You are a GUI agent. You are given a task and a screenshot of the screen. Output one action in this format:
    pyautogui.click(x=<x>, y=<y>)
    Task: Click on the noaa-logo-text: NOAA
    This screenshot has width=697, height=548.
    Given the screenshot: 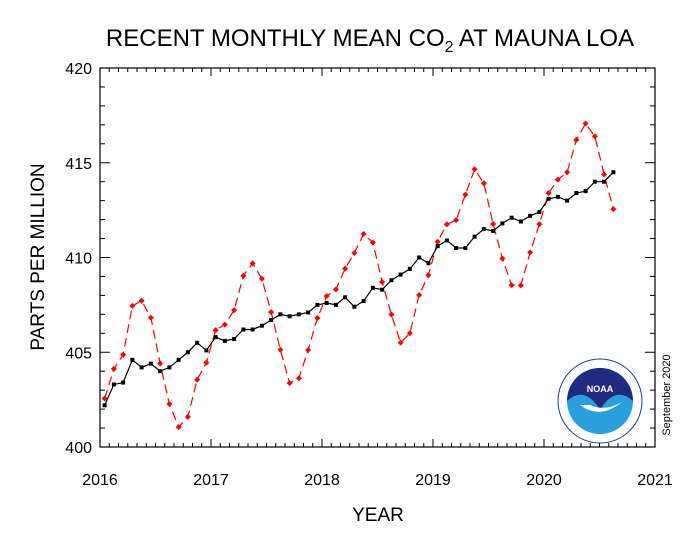 What is the action you would take?
    pyautogui.click(x=600, y=389)
    